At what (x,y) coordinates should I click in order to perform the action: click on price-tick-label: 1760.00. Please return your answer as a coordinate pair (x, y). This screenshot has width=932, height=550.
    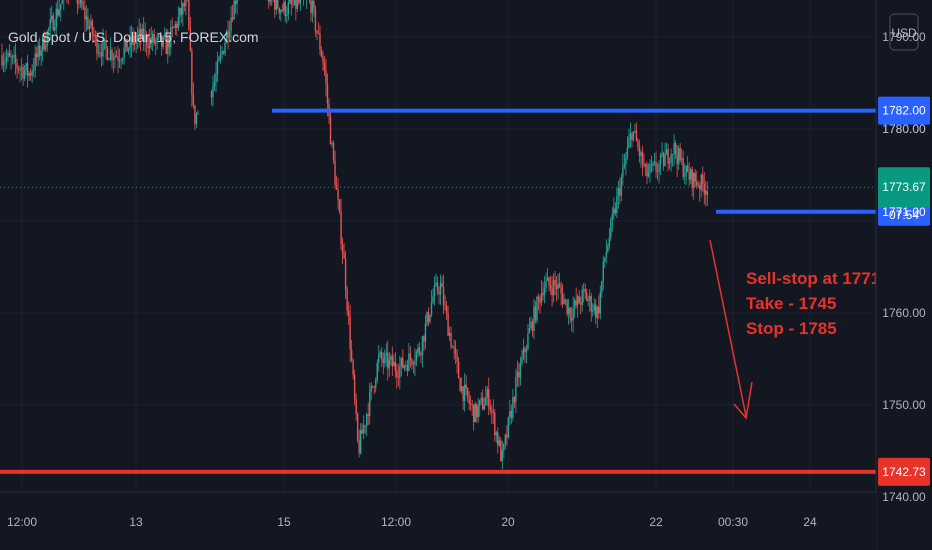
    Looking at the image, I should click on (904, 313).